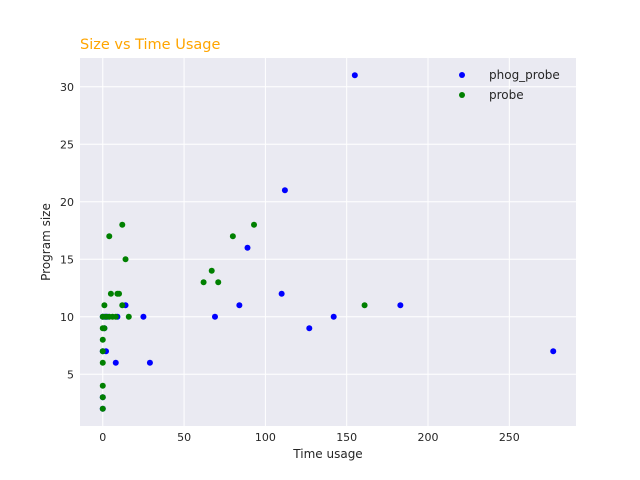 The image size is (640, 480). I want to click on y-tick-label: 30, so click(67, 87).